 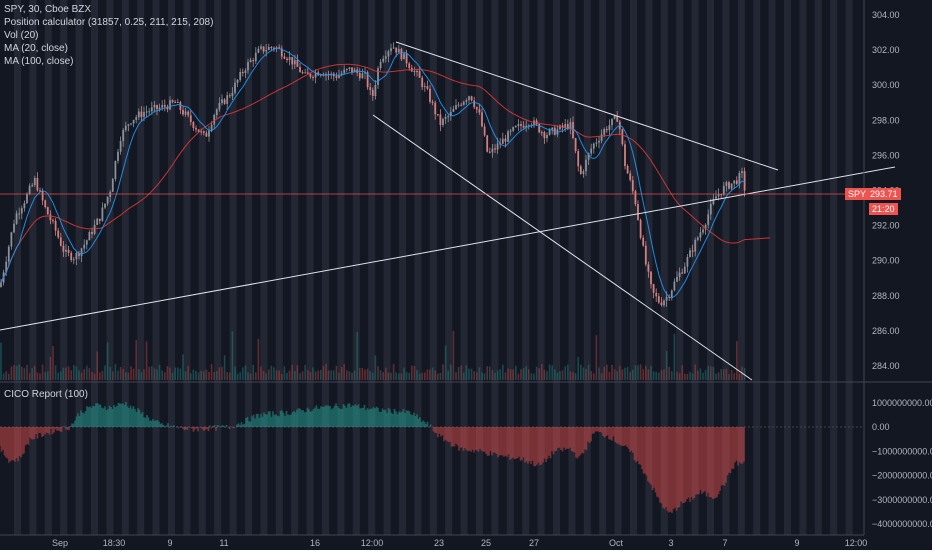 What do you see at coordinates (459, 543) in the screenshot?
I see `time-axis: Sep 18:30 9 11 16 12:00 23 25 27 Oct 3 7 9 12:00` at bounding box center [459, 543].